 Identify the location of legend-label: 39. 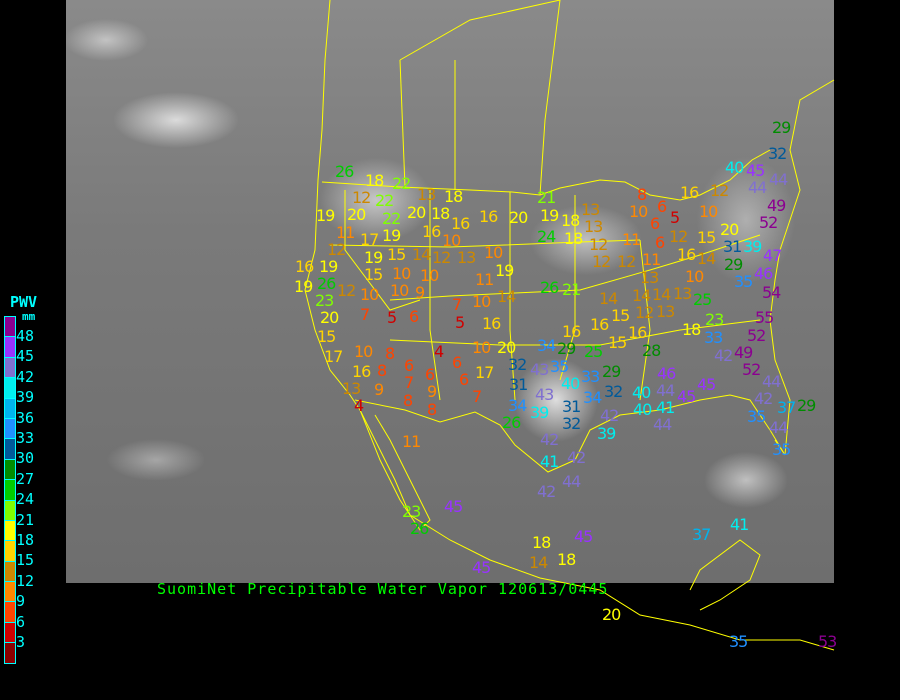
(25, 397).